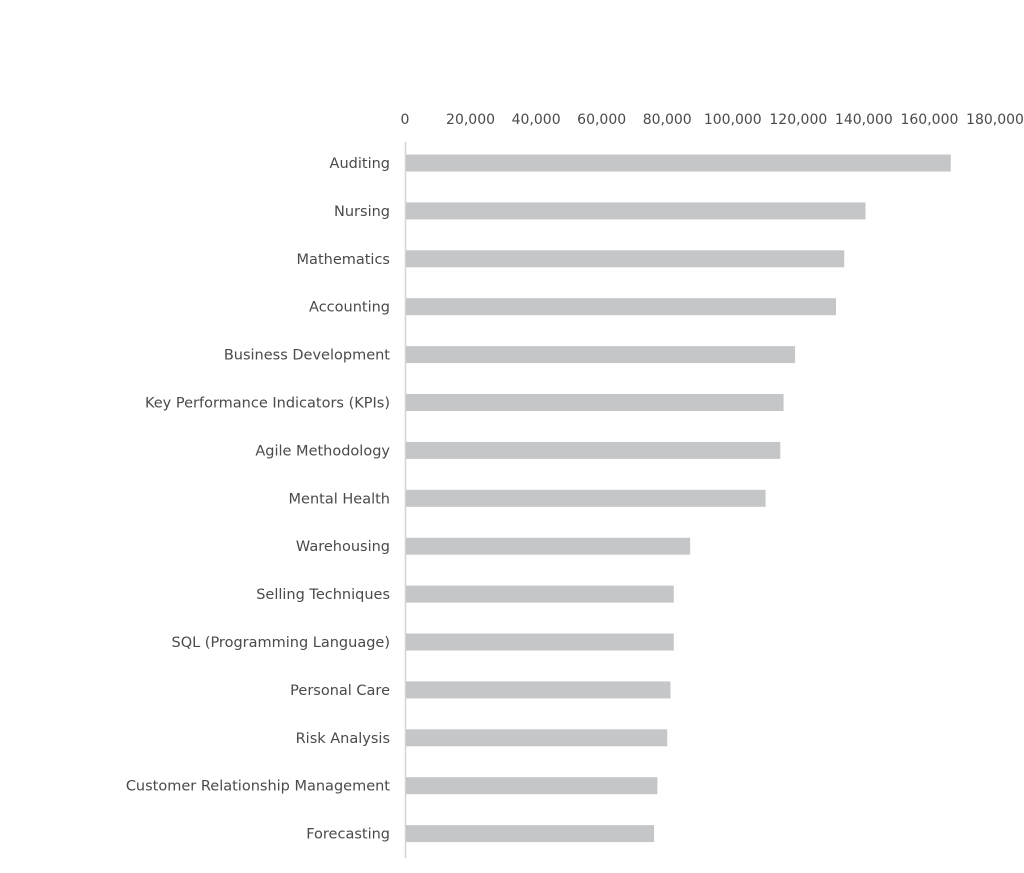 Image resolution: width=1024 pixels, height=873 pixels. I want to click on category-label: Mental Health, so click(339, 499).